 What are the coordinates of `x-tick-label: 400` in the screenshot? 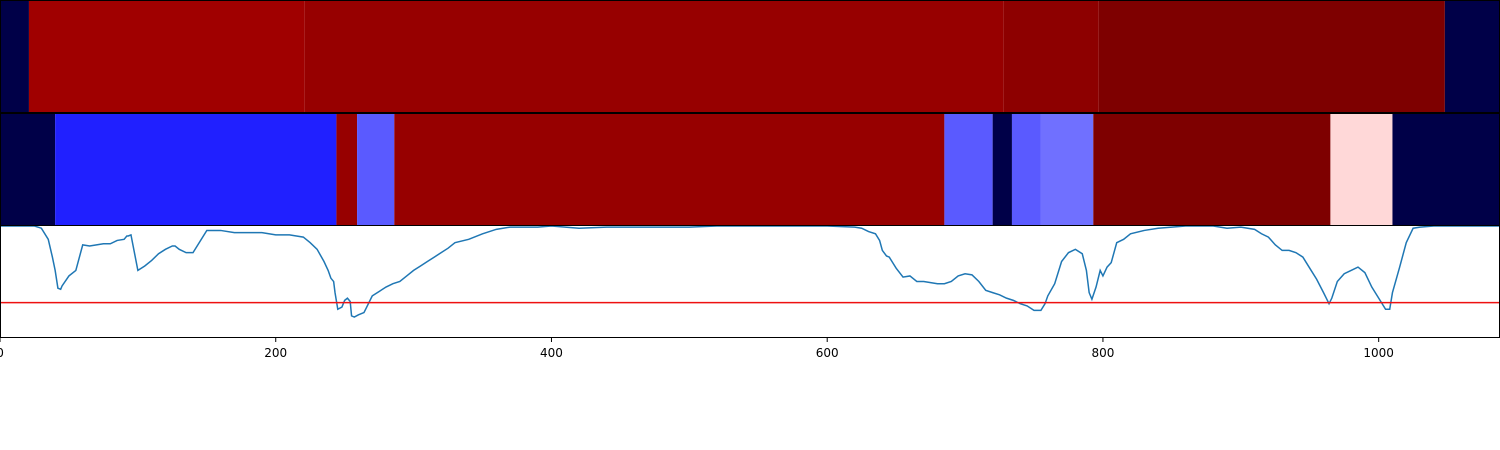 It's located at (551, 353).